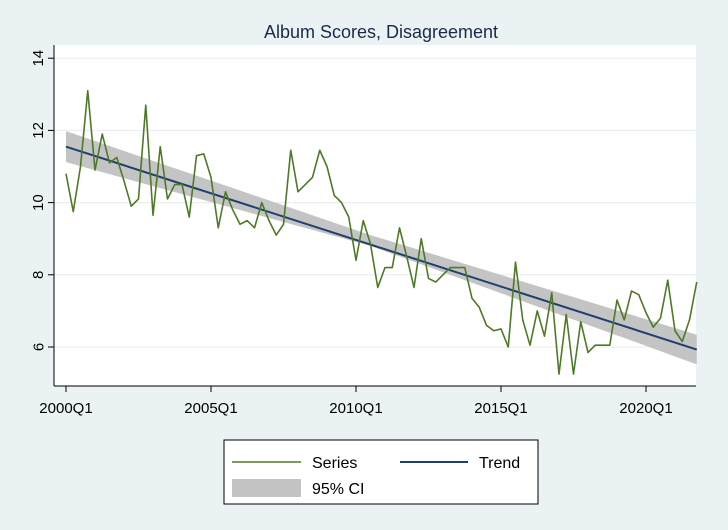 The width and height of the screenshot is (728, 530). I want to click on x-tick-label-1: 2005Q1, so click(210, 408).